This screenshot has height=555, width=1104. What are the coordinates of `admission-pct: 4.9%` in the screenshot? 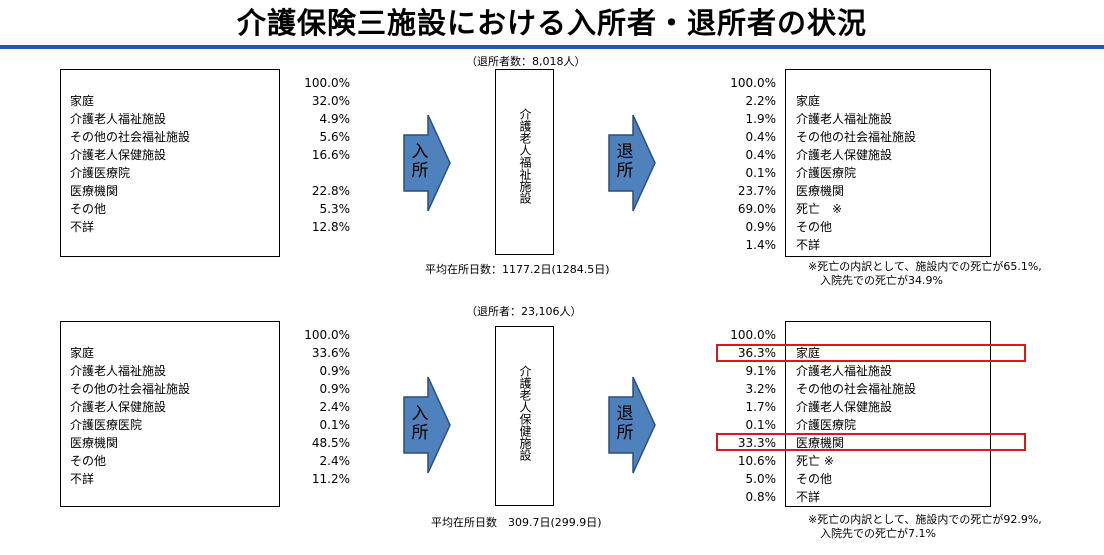 It's located at (335, 119).